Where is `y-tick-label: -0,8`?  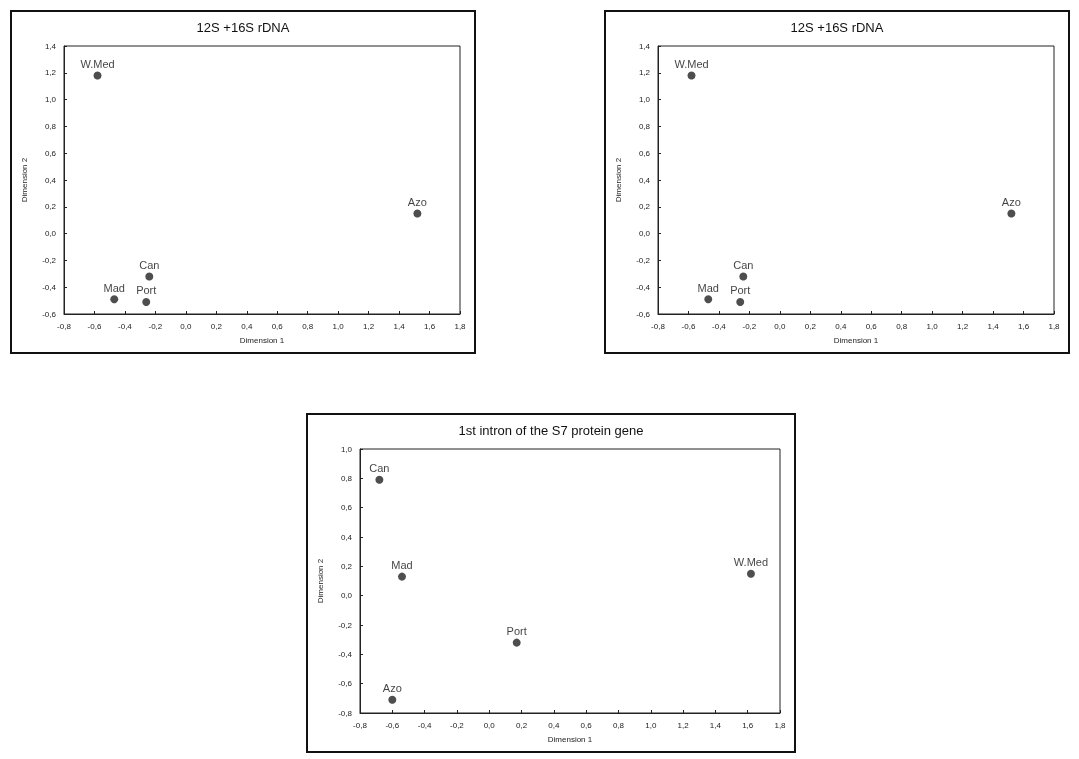
y-tick-label: -0,8 is located at coordinates (345, 713).